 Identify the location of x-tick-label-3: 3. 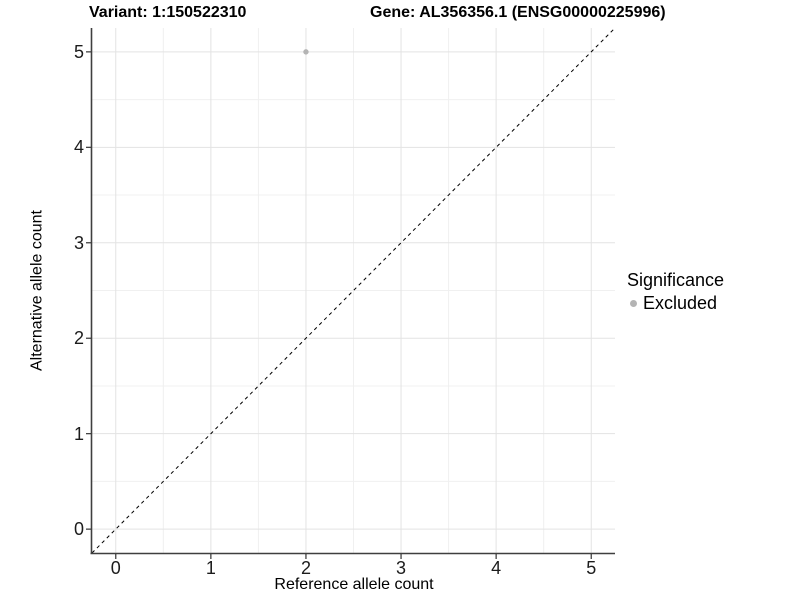
(401, 568).